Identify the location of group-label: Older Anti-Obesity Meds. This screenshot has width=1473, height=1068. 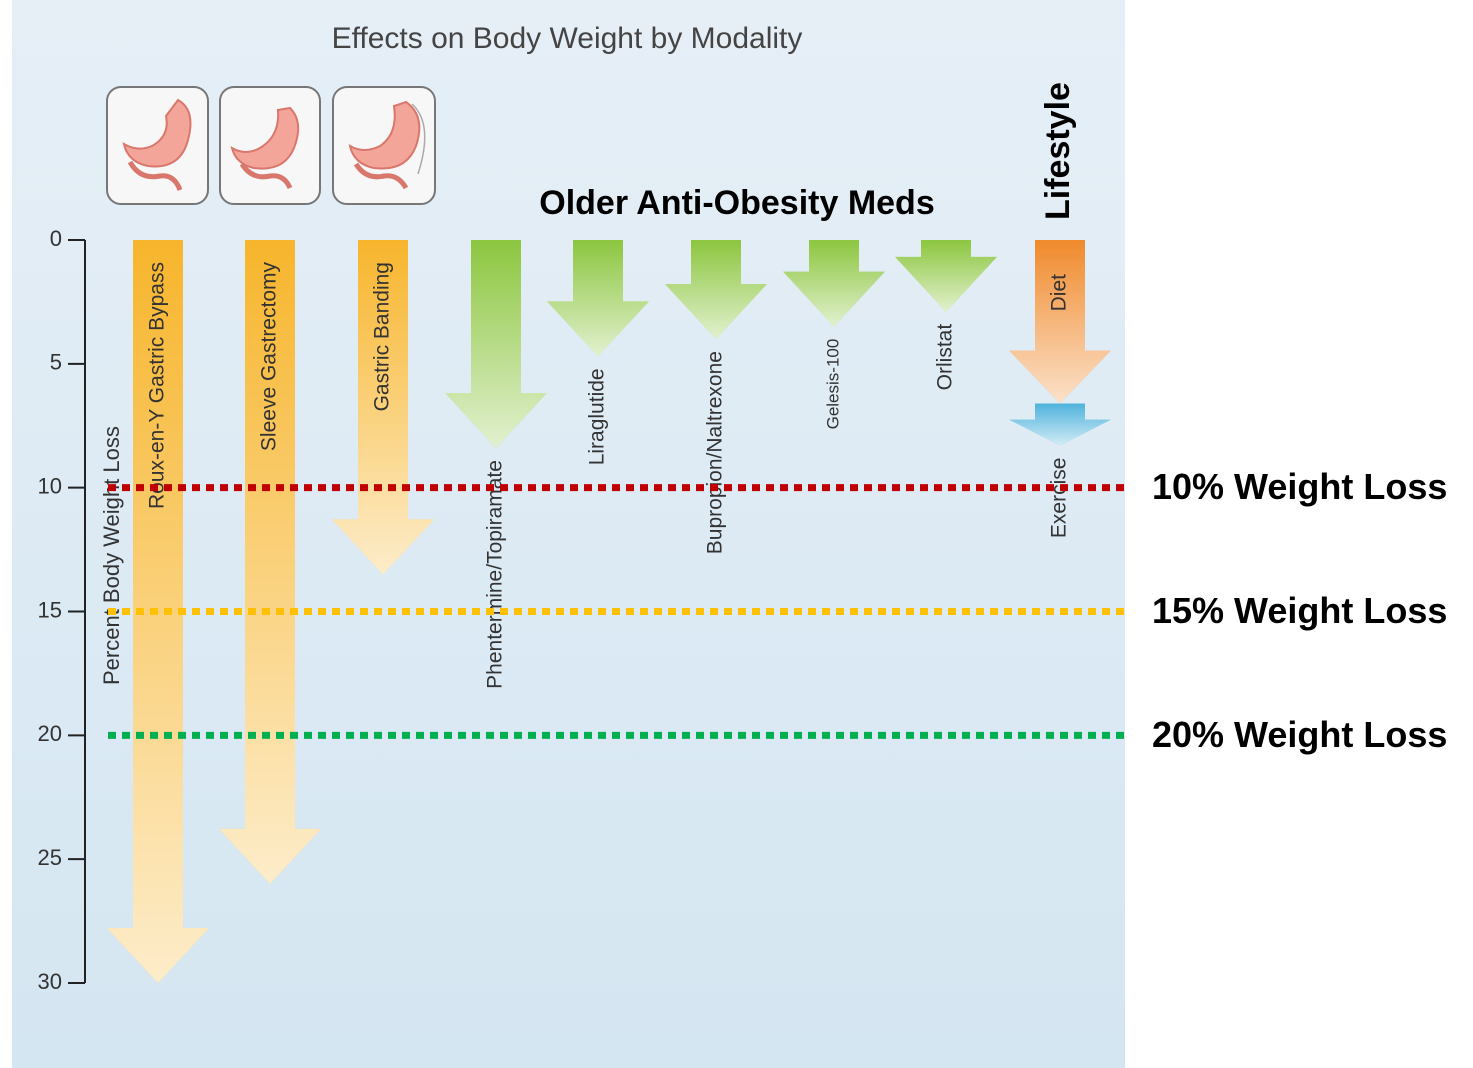
(736, 203).